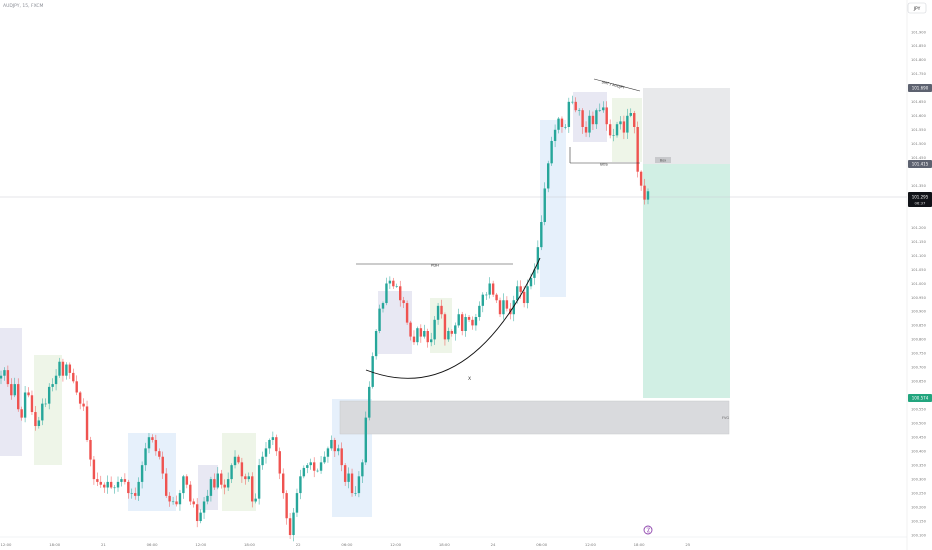 The height and width of the screenshot is (550, 932). Describe the element at coordinates (919, 326) in the screenshot. I see `price-tick-label: 100.850` at that location.